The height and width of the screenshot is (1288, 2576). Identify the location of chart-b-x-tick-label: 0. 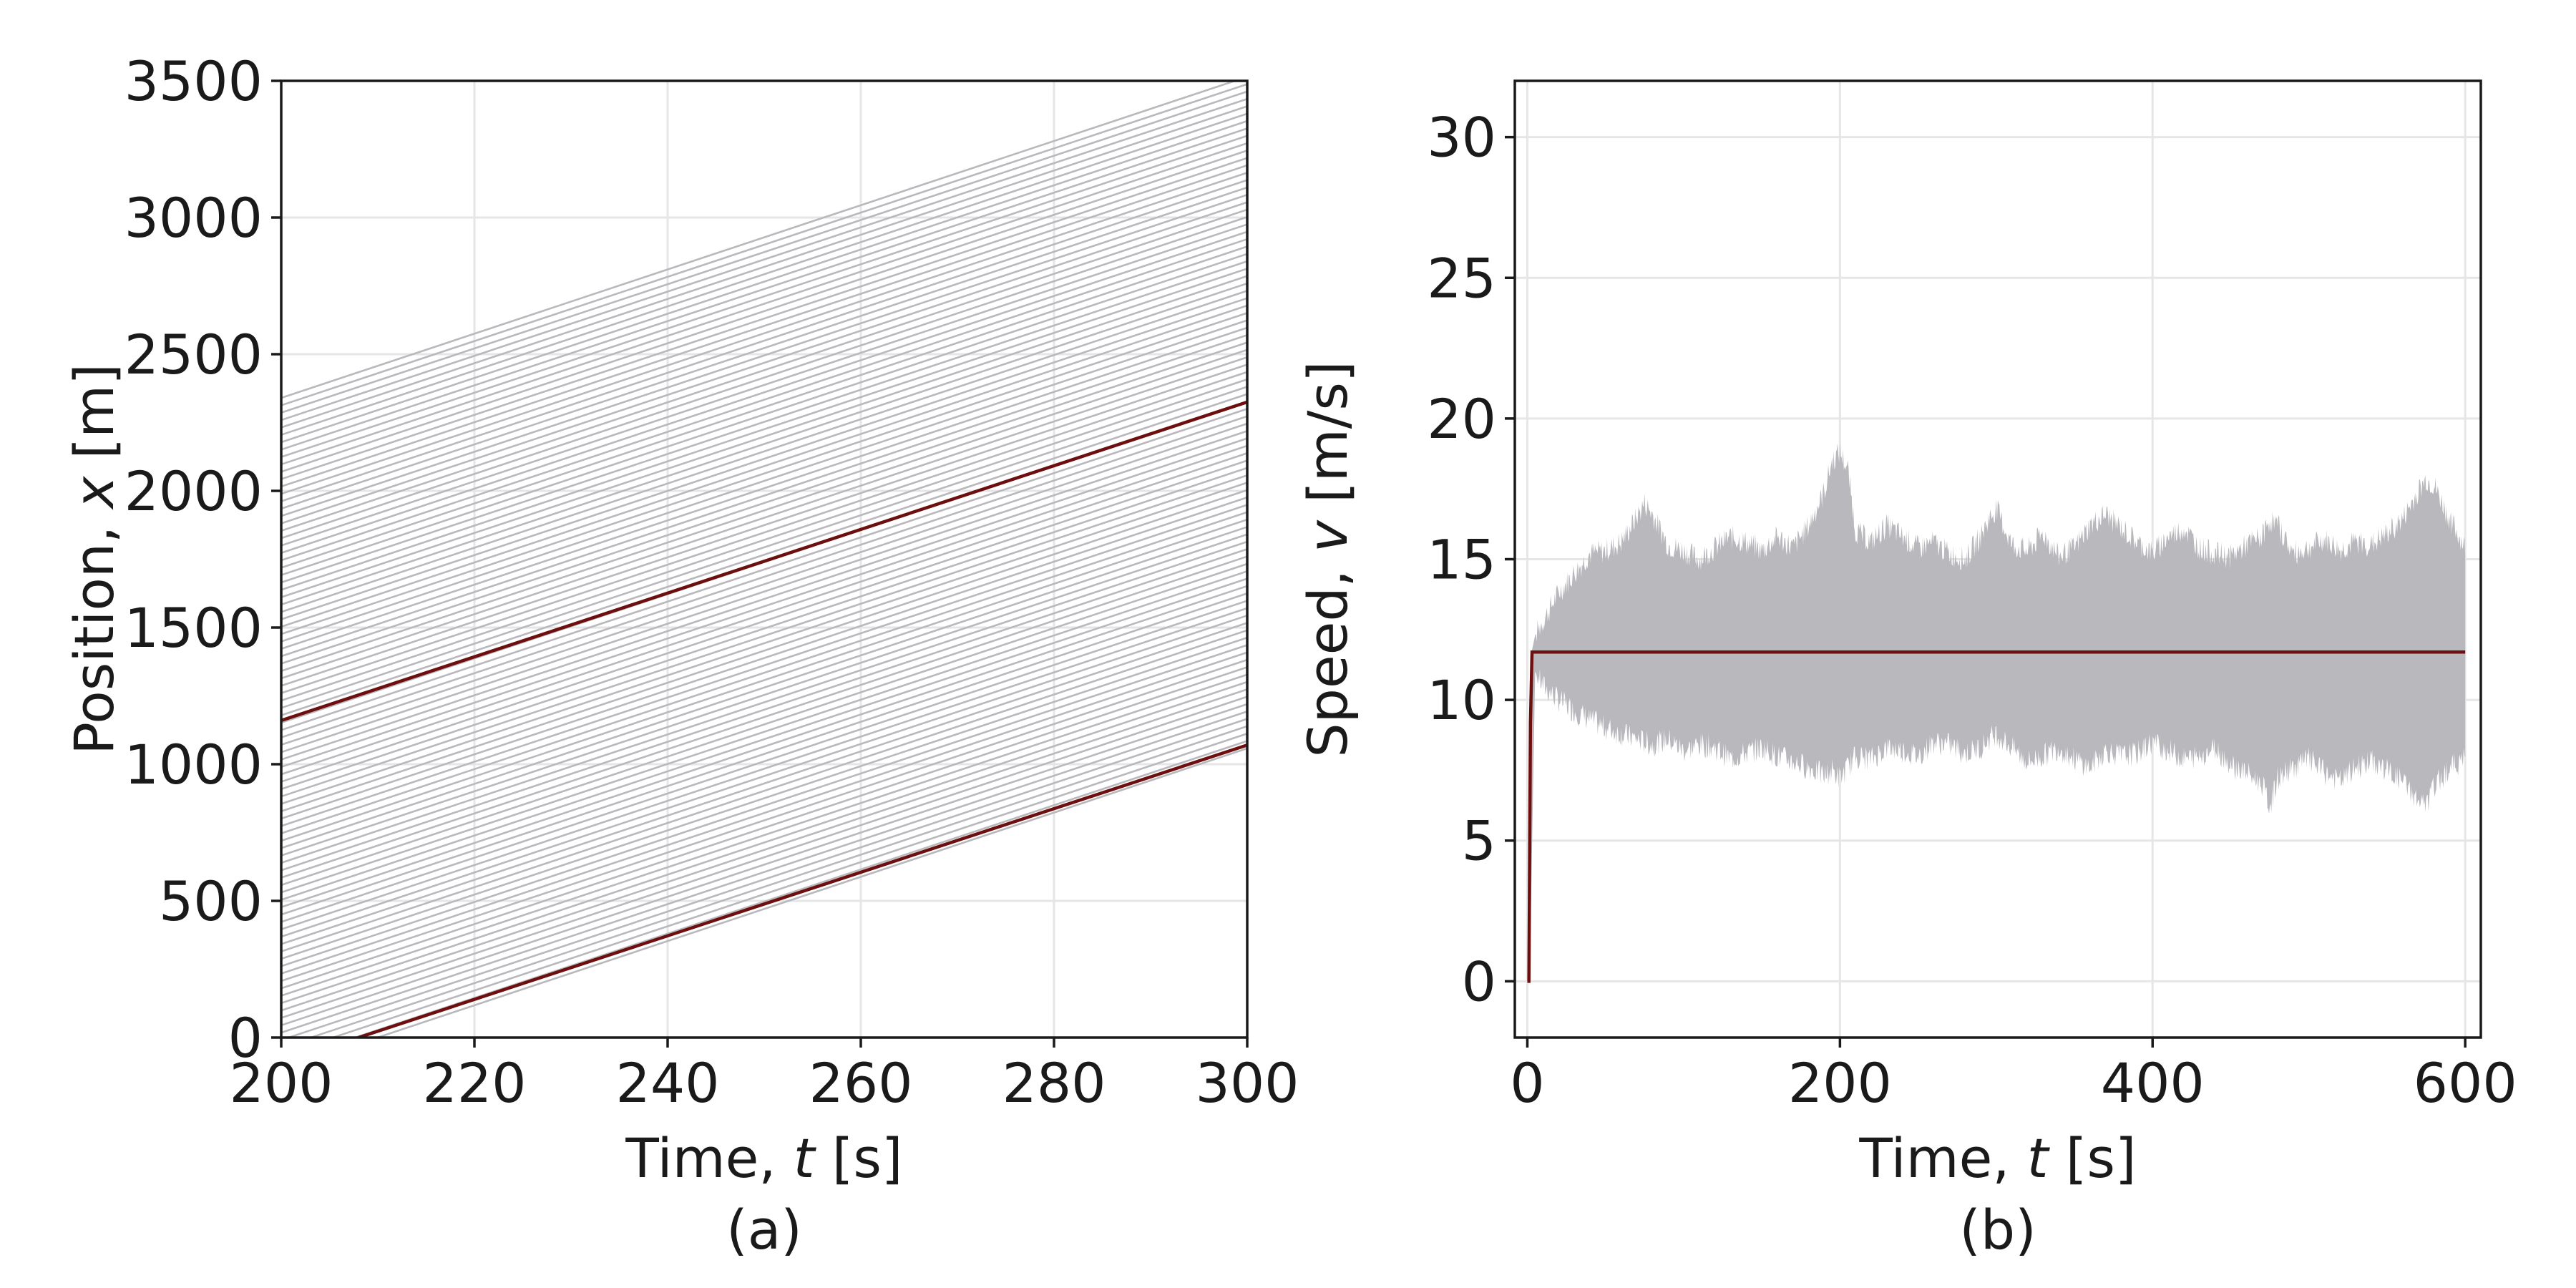
(1527, 1083).